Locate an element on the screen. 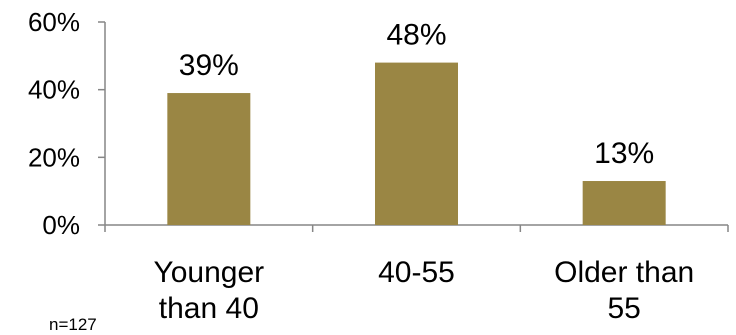  data-label: 13% is located at coordinates (624, 153).